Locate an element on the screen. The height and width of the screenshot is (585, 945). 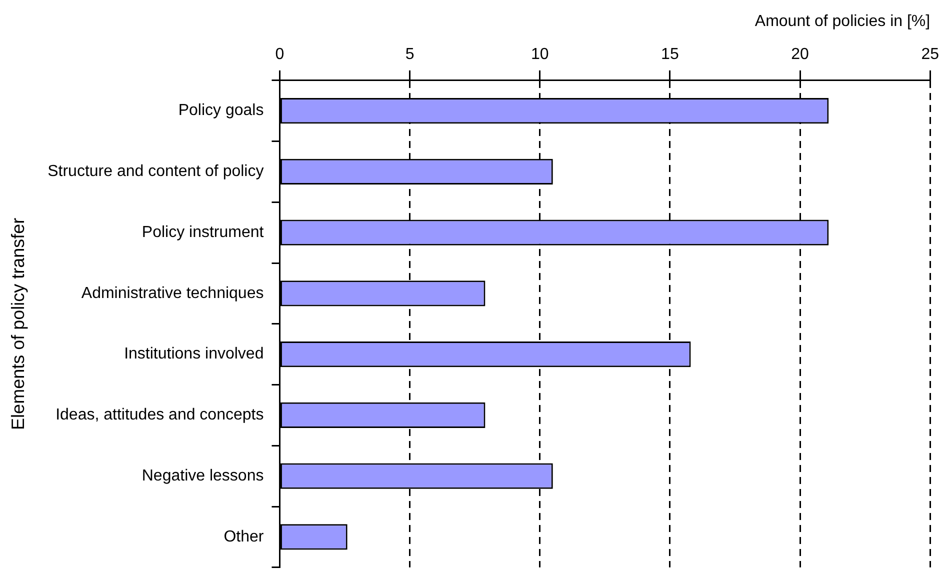
x-axis-title: Amount of policies in [%] is located at coordinates (842, 21).